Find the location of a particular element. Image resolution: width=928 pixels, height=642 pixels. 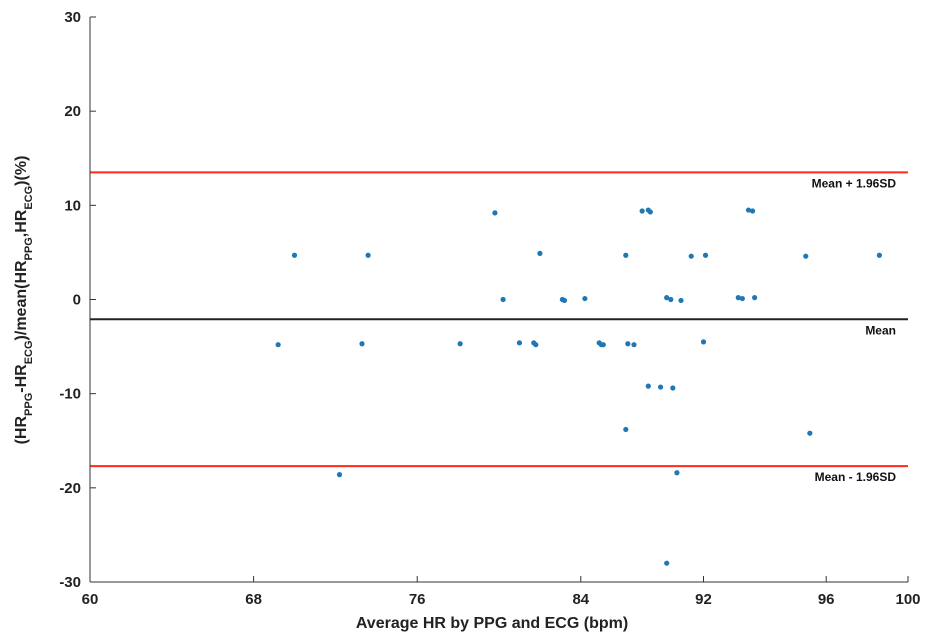

y-axis-label: (HRPPG-HRECG)/mean(HRPPG,HRECG)(%) is located at coordinates (24, 300).